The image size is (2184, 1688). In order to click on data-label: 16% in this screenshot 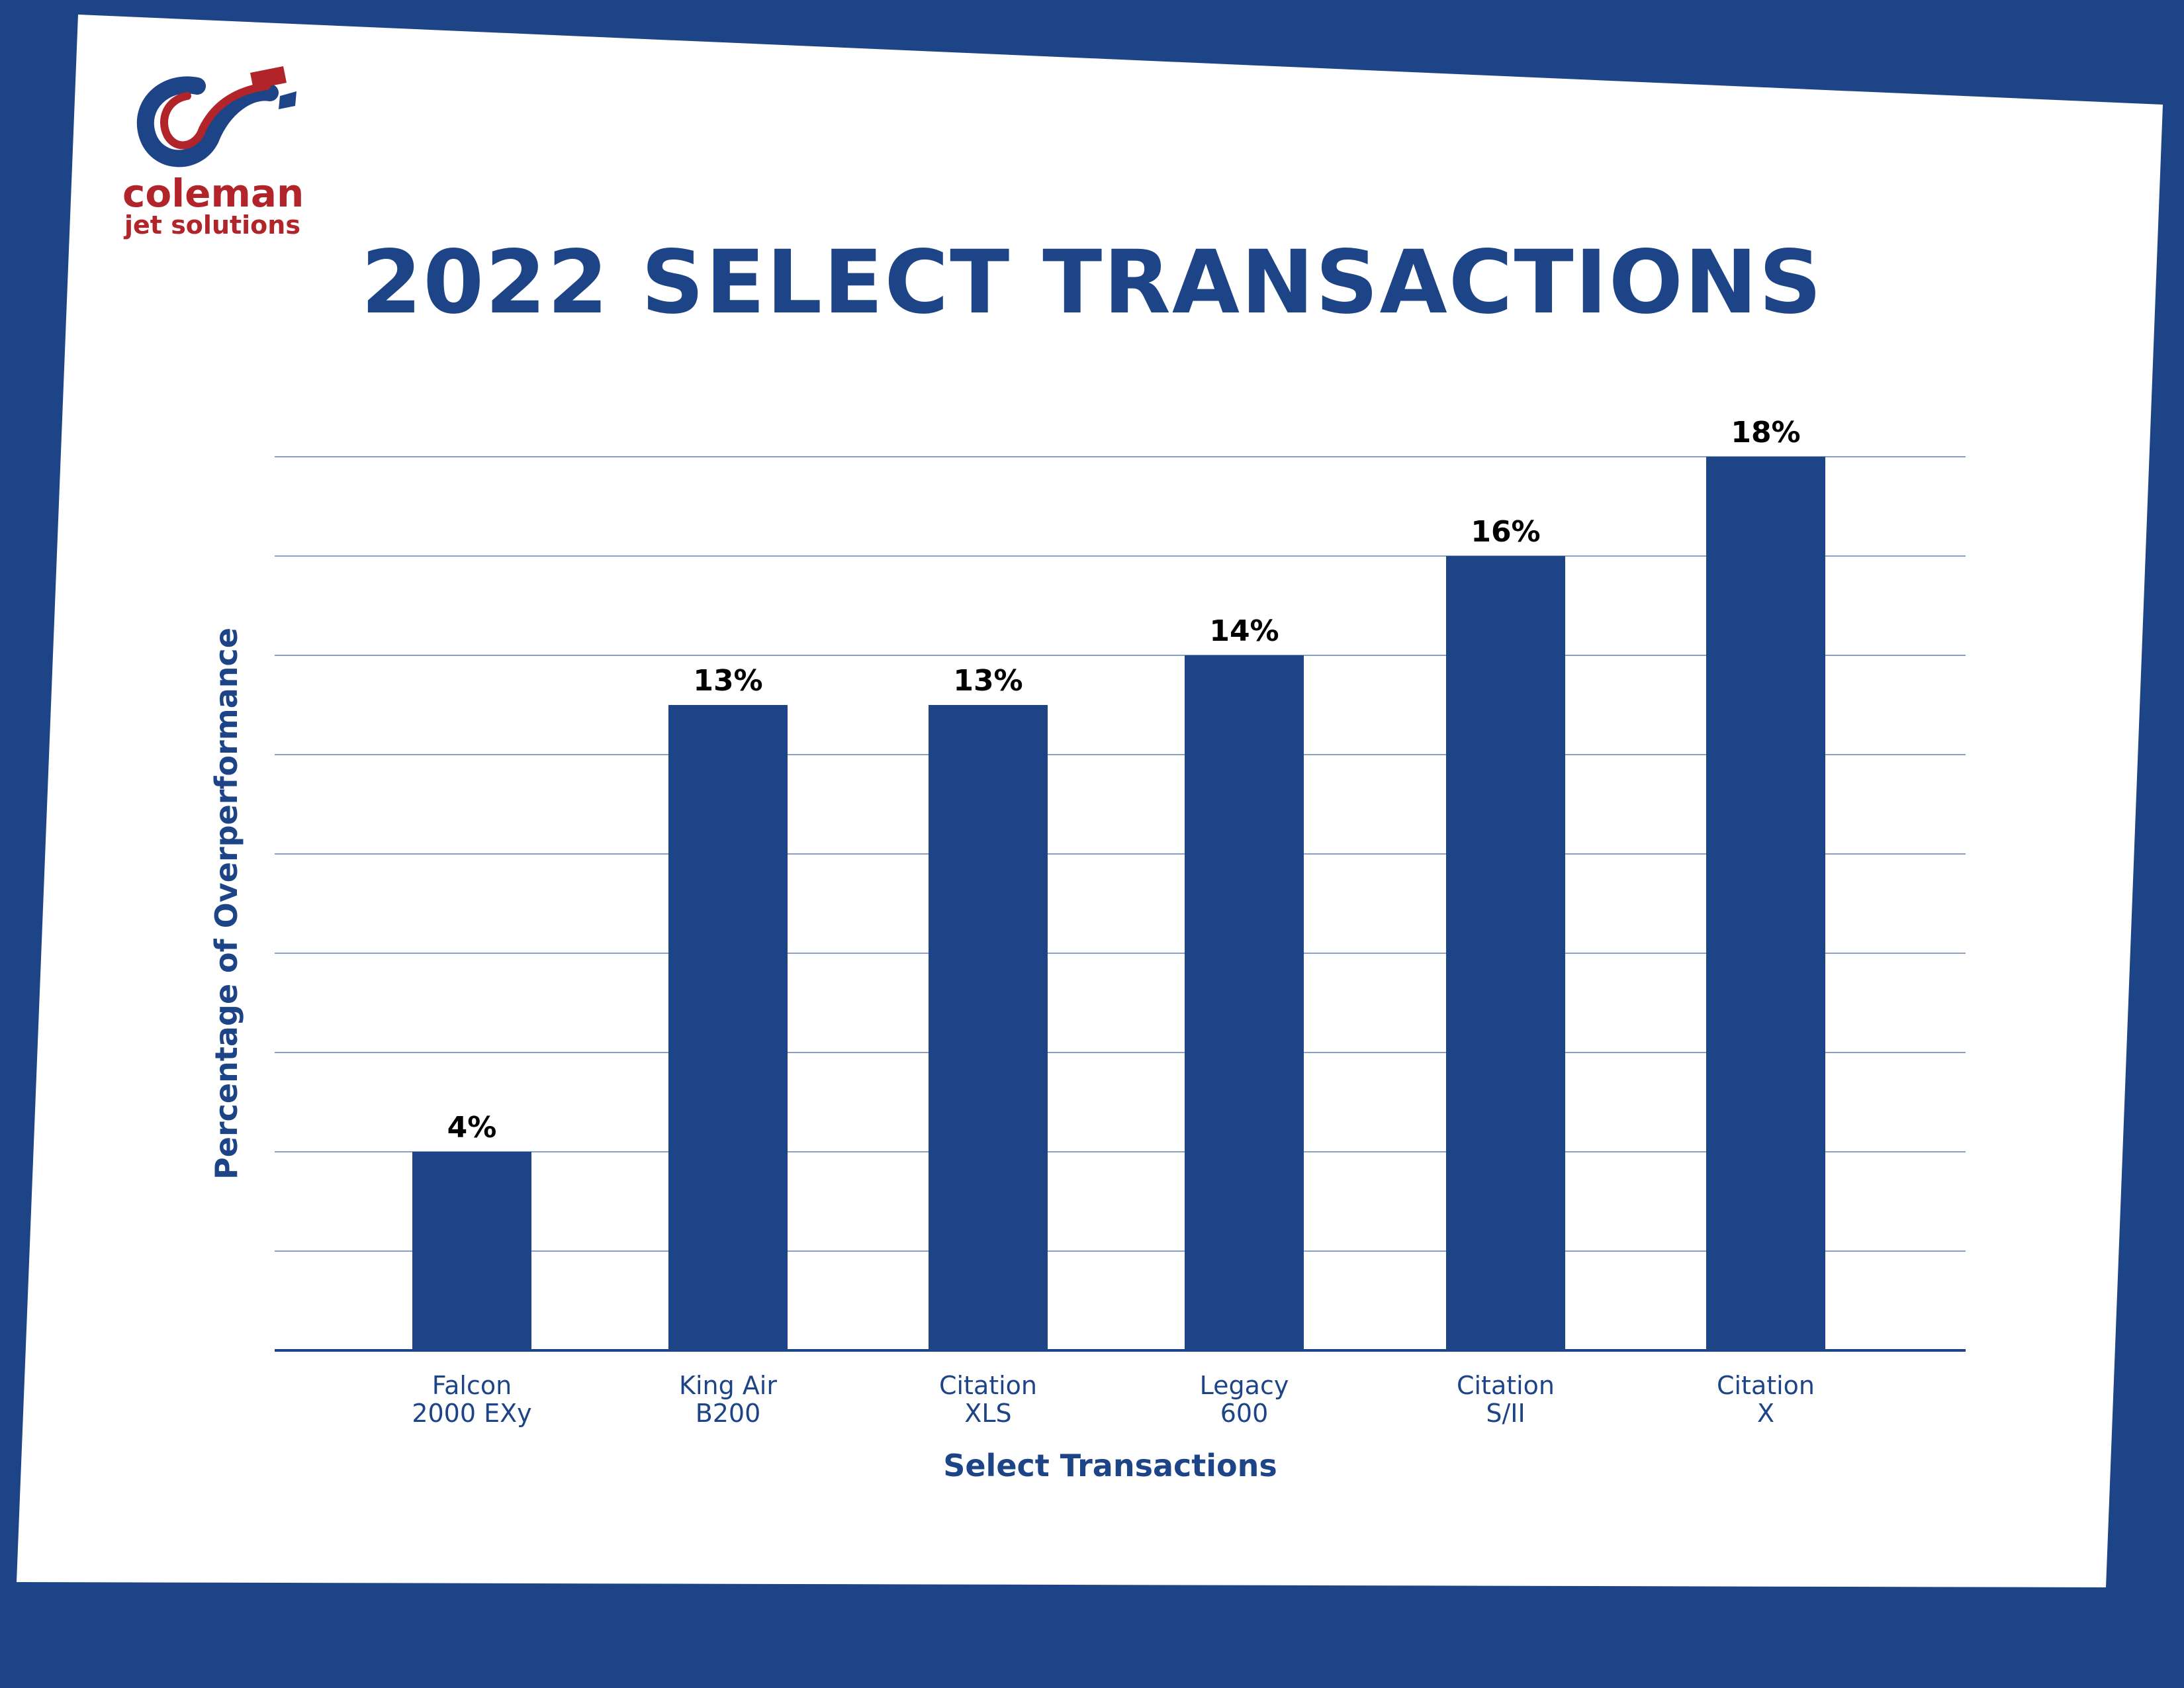, I will do `click(1505, 532)`.